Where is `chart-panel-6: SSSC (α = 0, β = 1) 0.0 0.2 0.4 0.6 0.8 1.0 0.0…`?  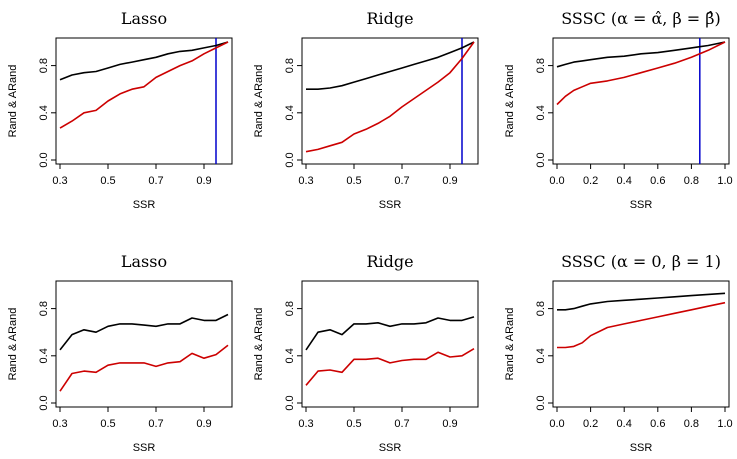
chart-panel-6: SSSC (α = 0, β = 1) 0.0 0.2 0.4 0.6 0.8 1.0 0.0… is located at coordinates (618, 353).